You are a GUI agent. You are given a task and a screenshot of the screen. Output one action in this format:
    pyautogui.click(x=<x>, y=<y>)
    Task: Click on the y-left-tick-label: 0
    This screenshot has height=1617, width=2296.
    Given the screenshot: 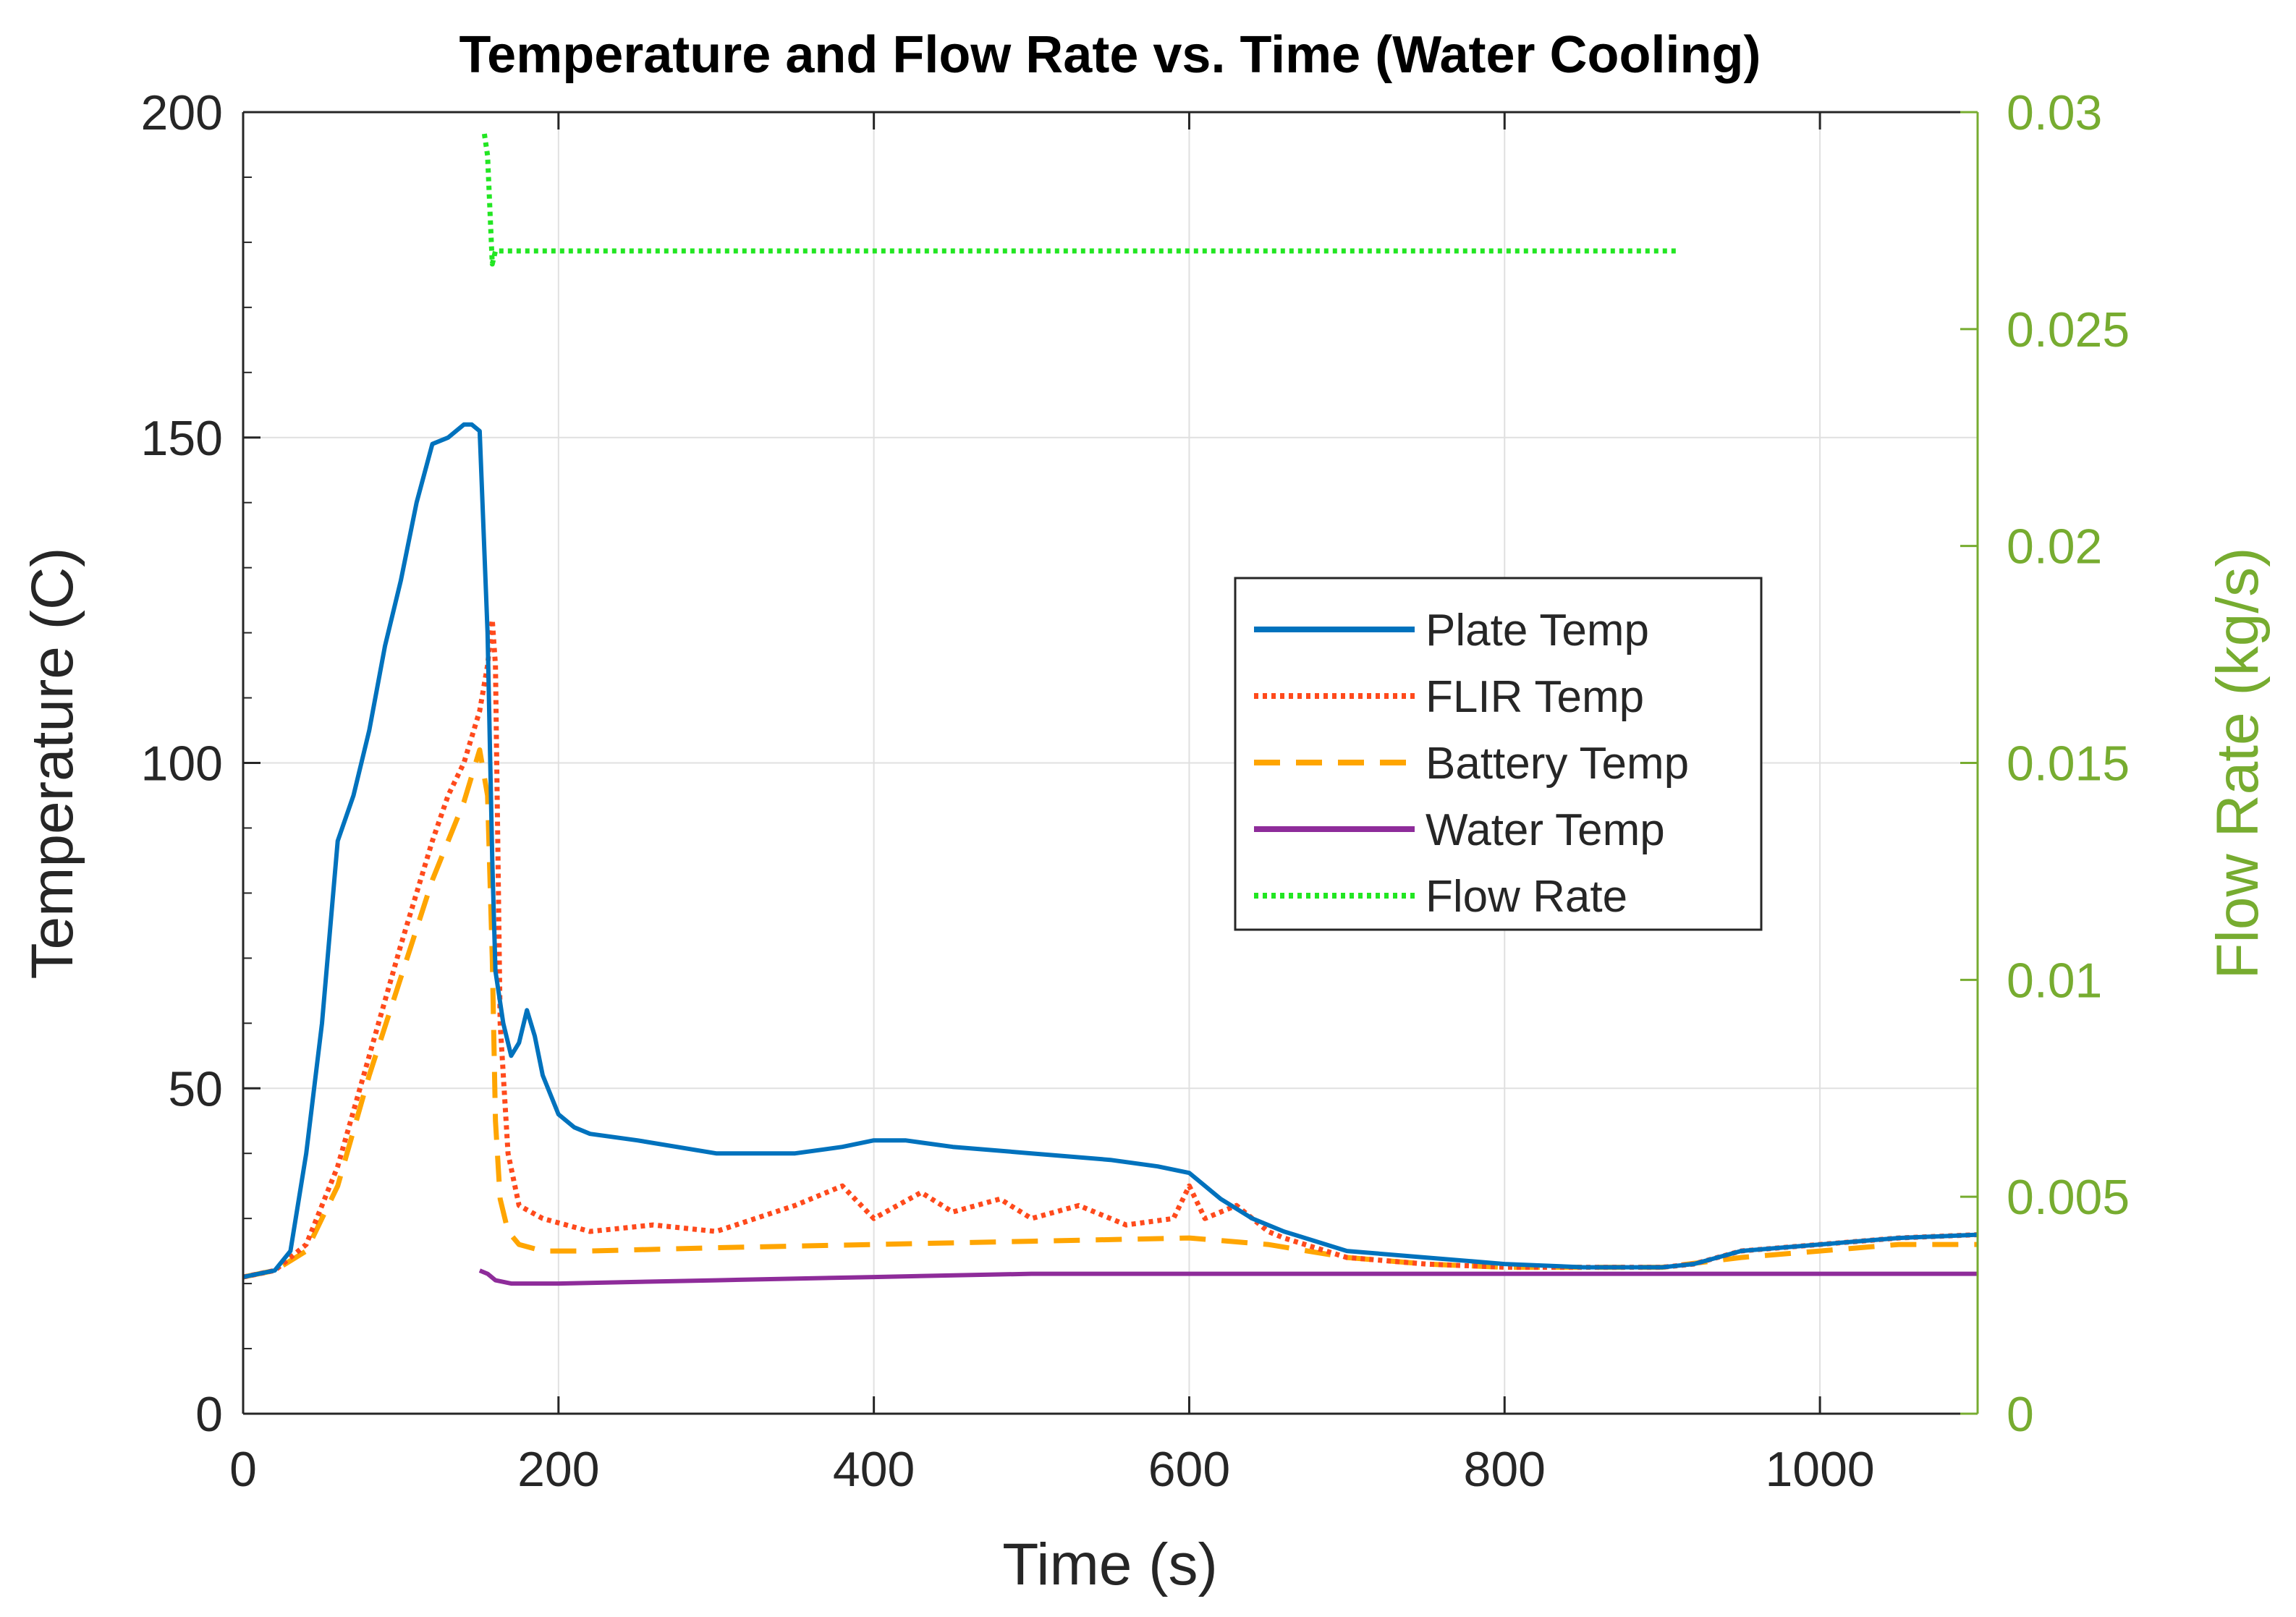 What is the action you would take?
    pyautogui.click(x=209, y=1414)
    